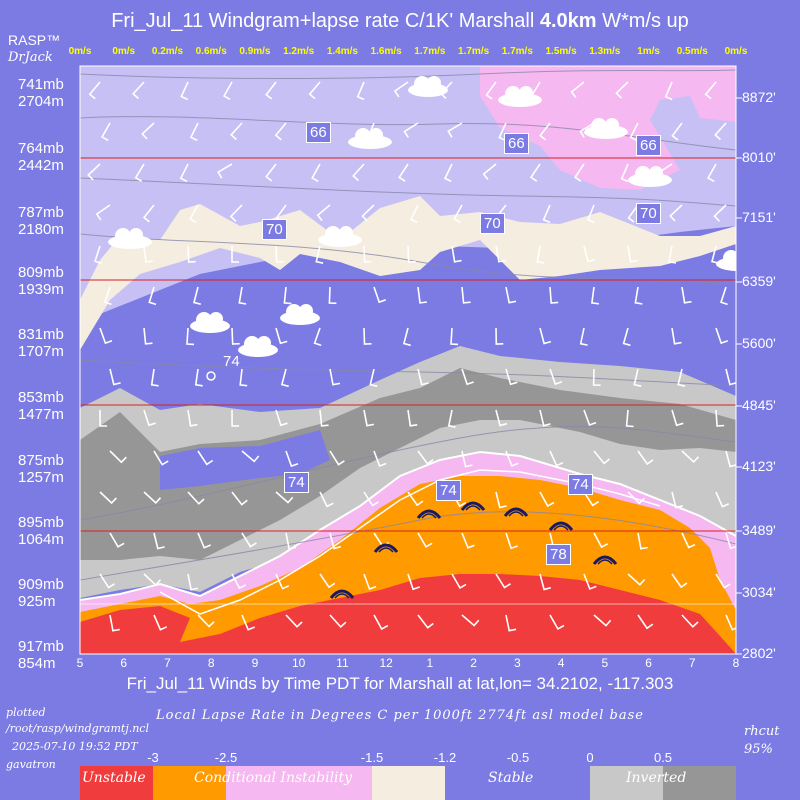  Describe the element at coordinates (41, 343) in the screenshot. I see `left-axis-label: 831mb 1707m` at that location.